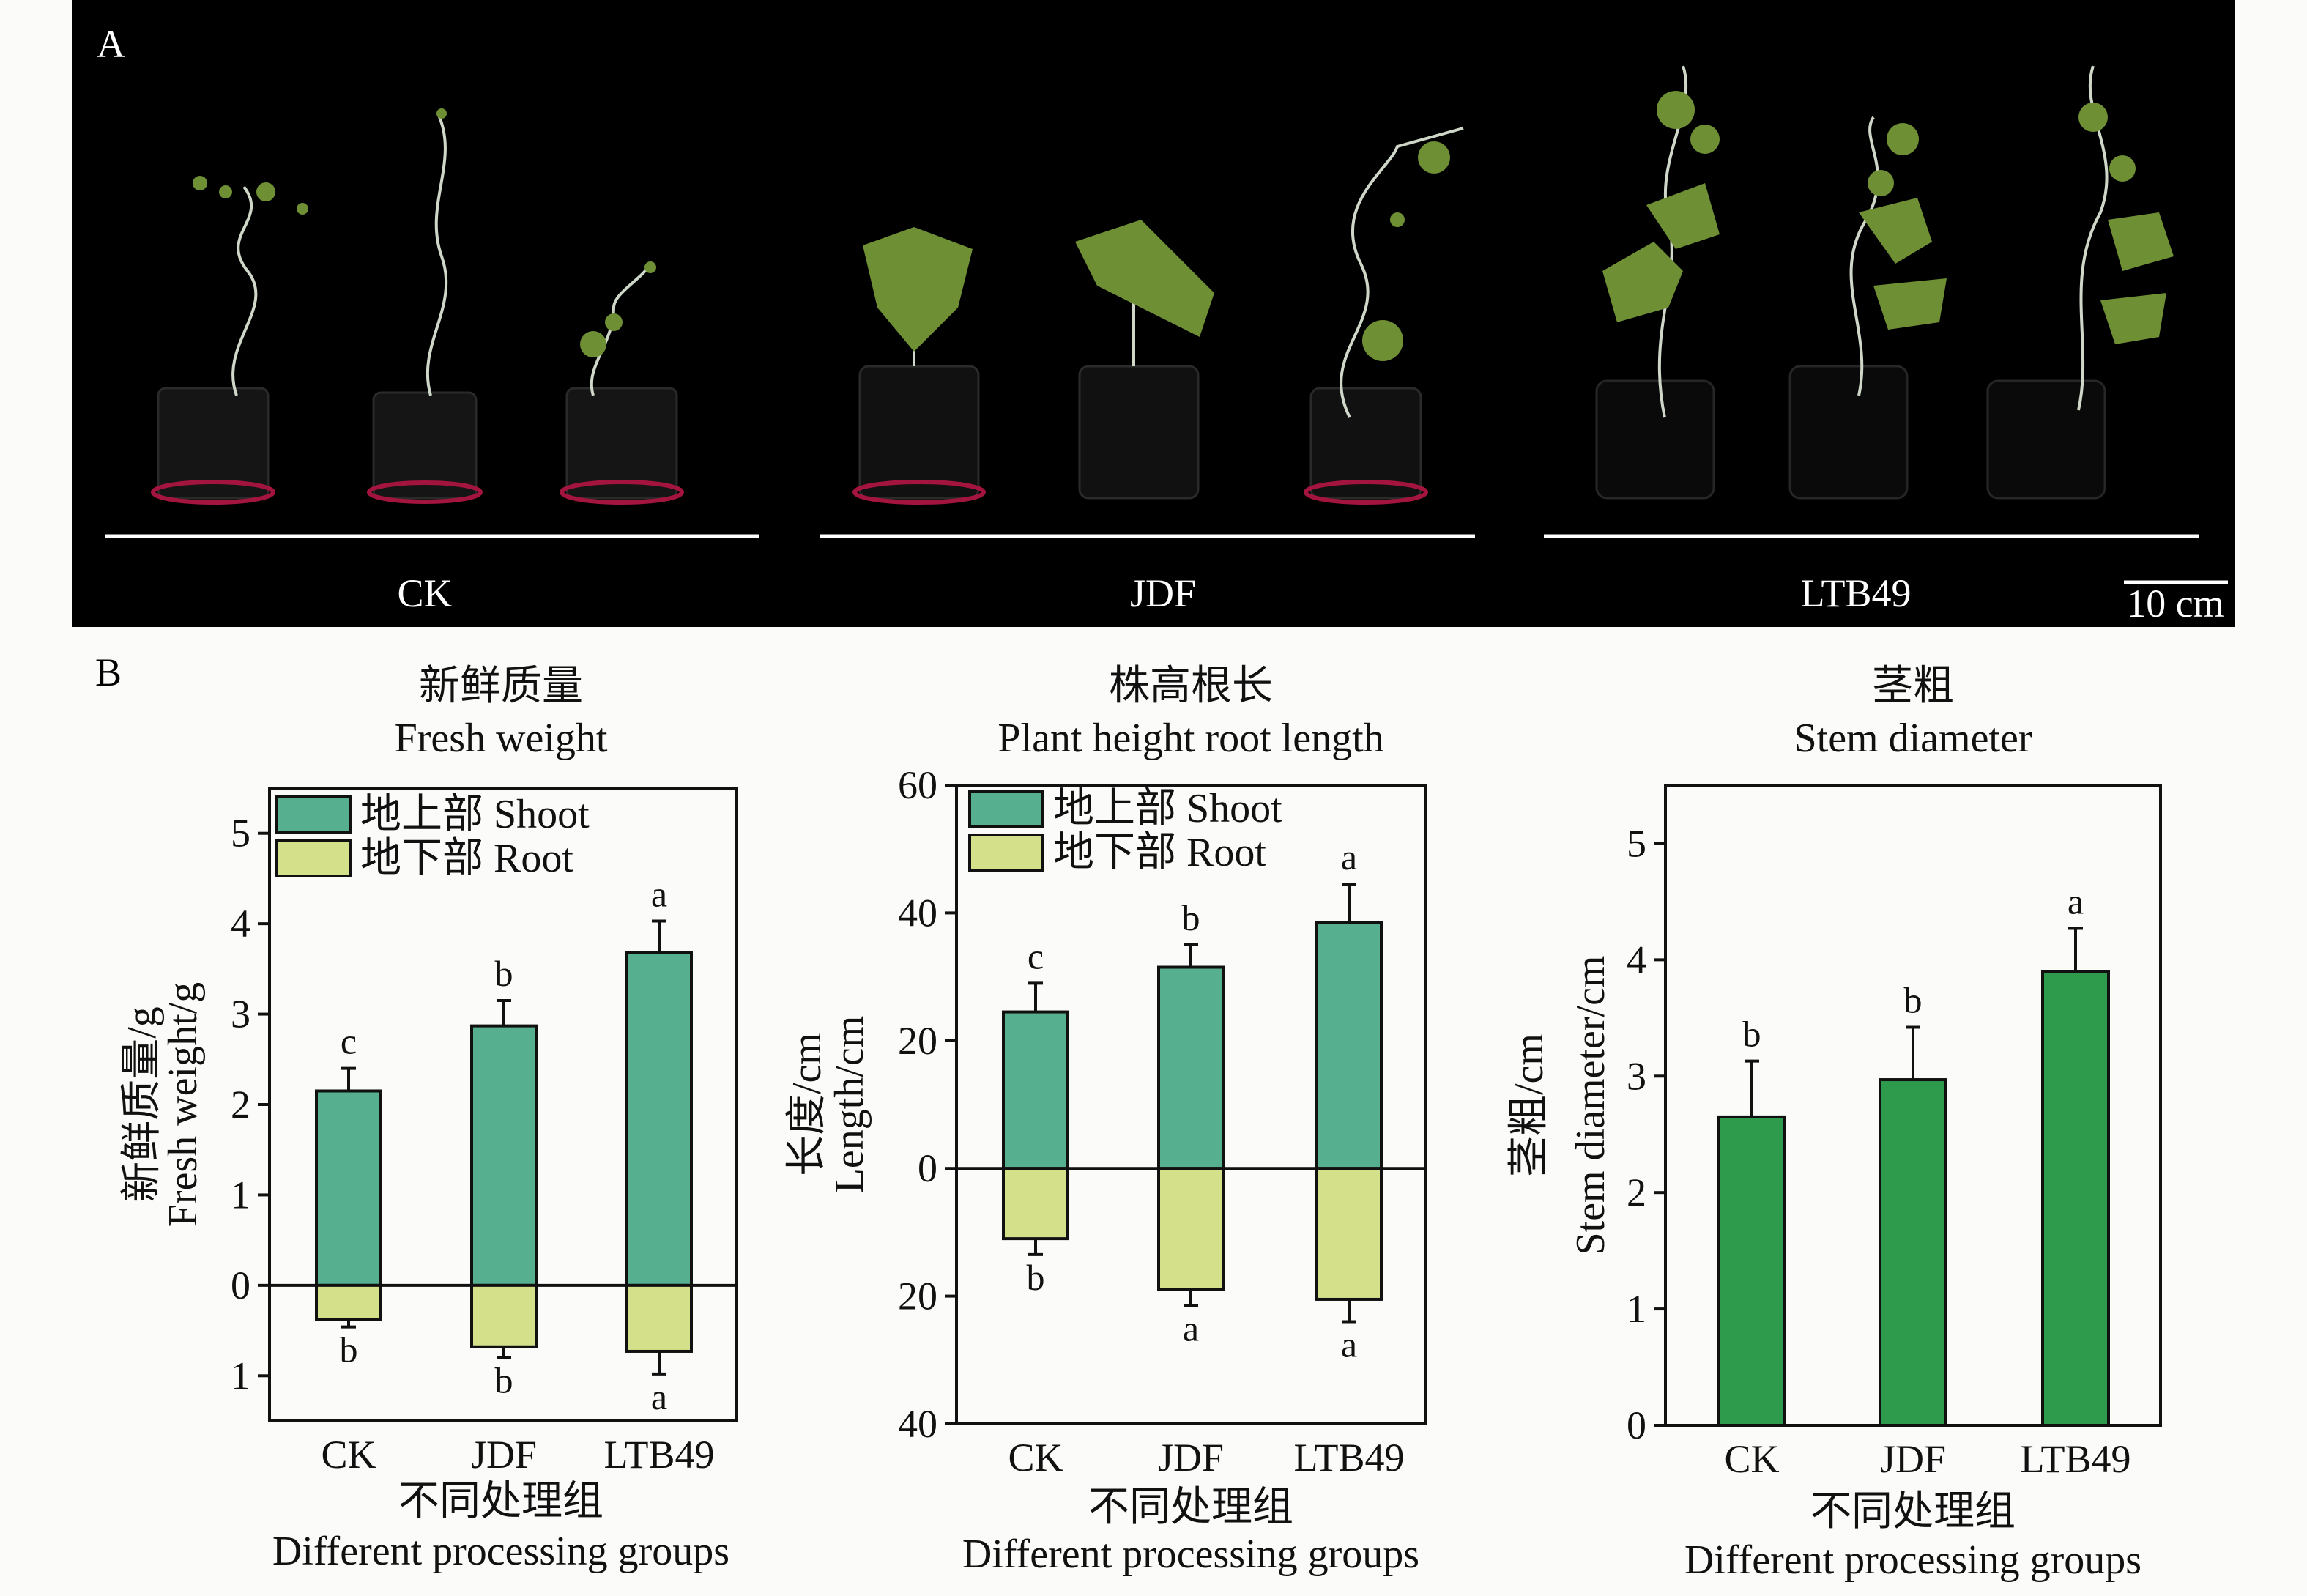 The height and width of the screenshot is (1596, 2307). I want to click on y-axis-title-en: Fresh weight/g, so click(183, 1104).